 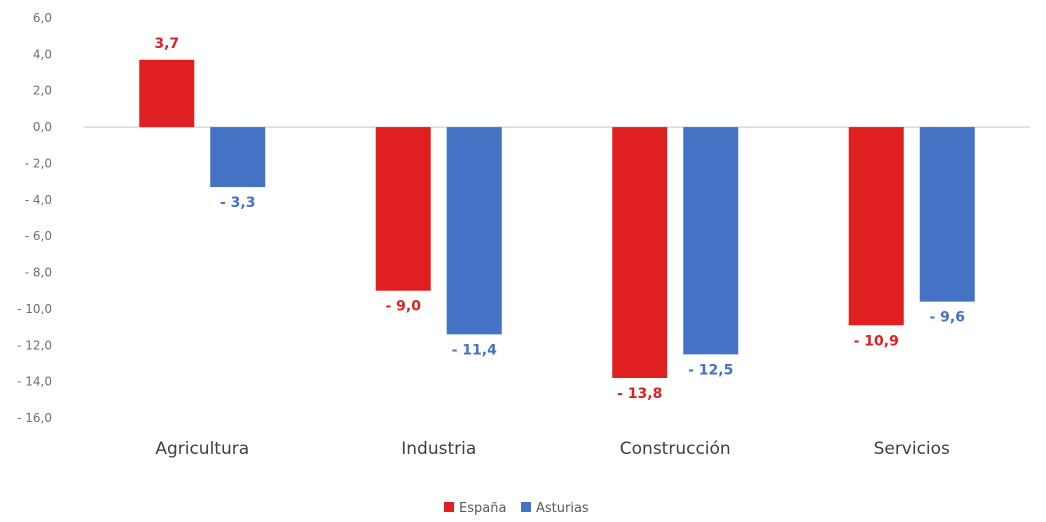 I want to click on y-tick-label: - 10,0, so click(x=34, y=309).